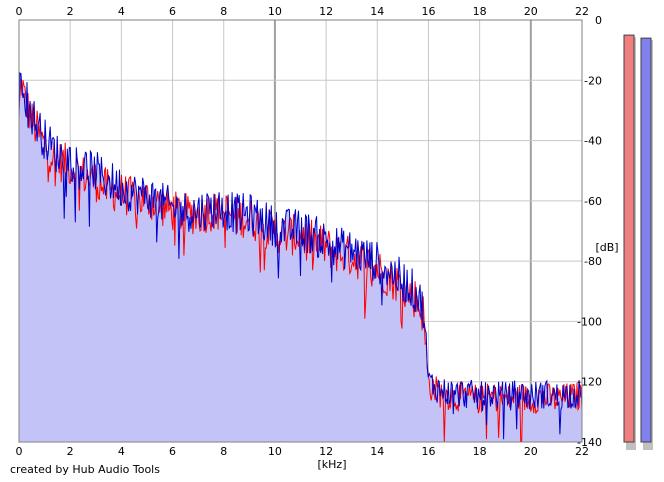  I want to click on x-tick-label-top: 14, so click(377, 11).